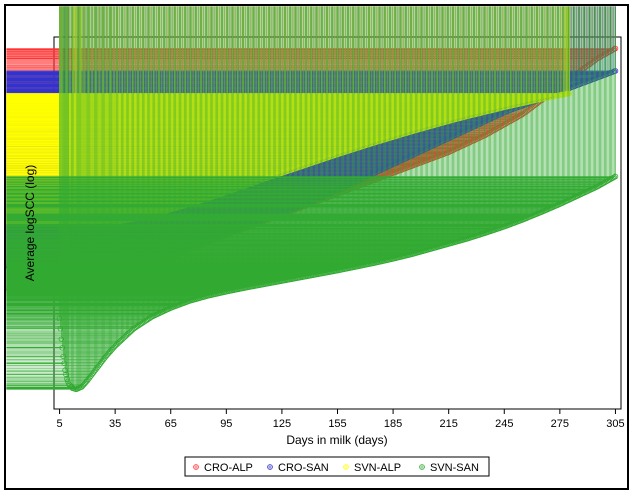 This screenshot has width=635, height=494. Describe the element at coordinates (377, 468) in the screenshot. I see `legend-label: SVN-ALP` at that location.